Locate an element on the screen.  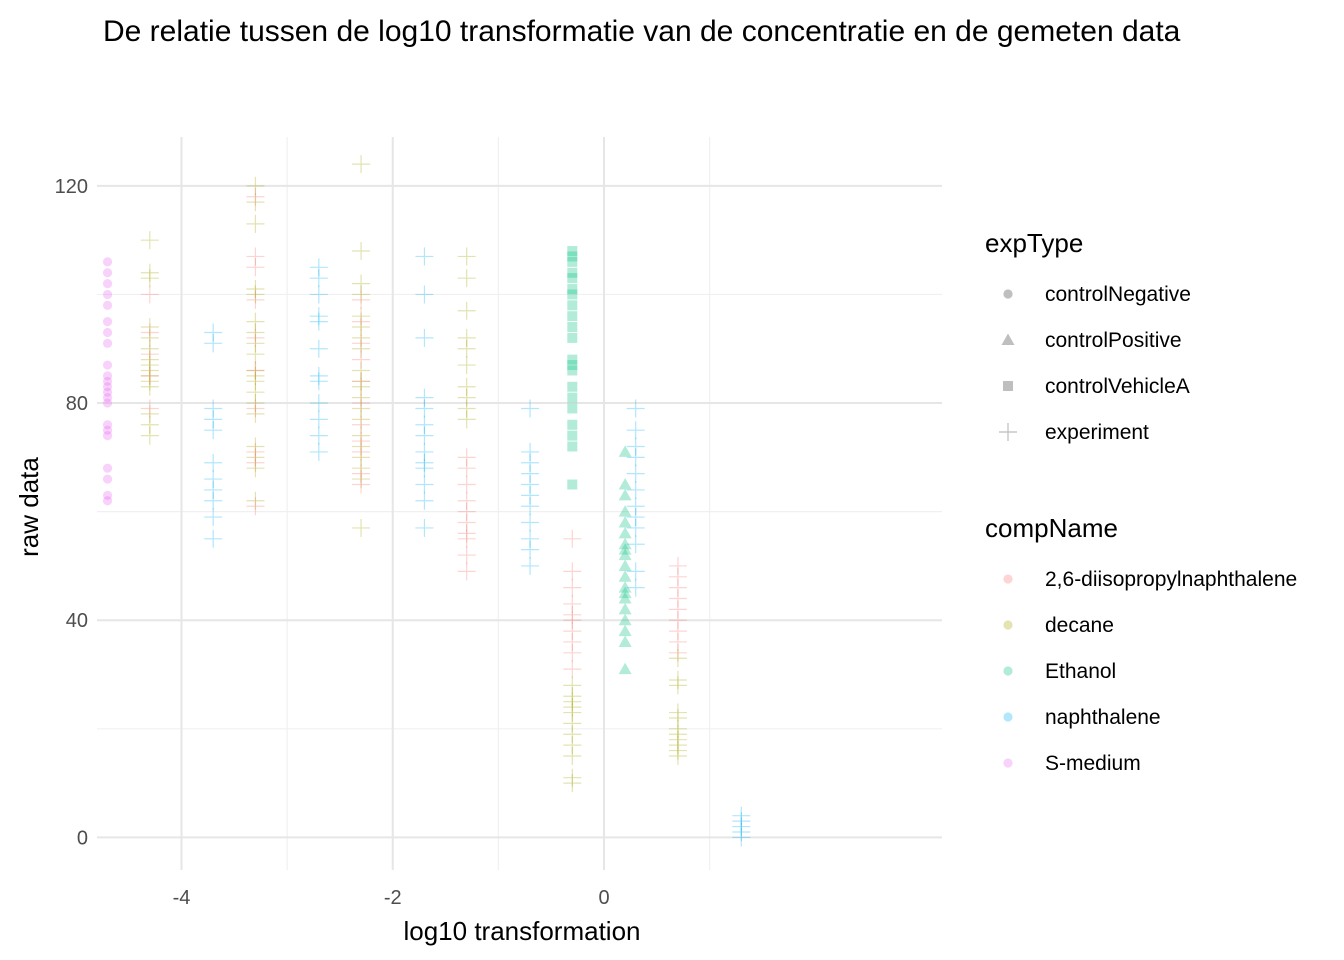
legend-key-plus is located at coordinates (1008, 432).